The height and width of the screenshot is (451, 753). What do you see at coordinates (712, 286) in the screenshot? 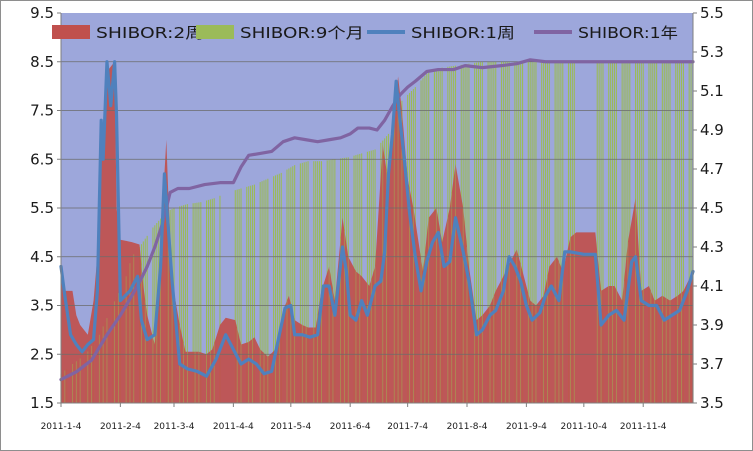
I see `right-tick-label: 4.1` at bounding box center [712, 286].